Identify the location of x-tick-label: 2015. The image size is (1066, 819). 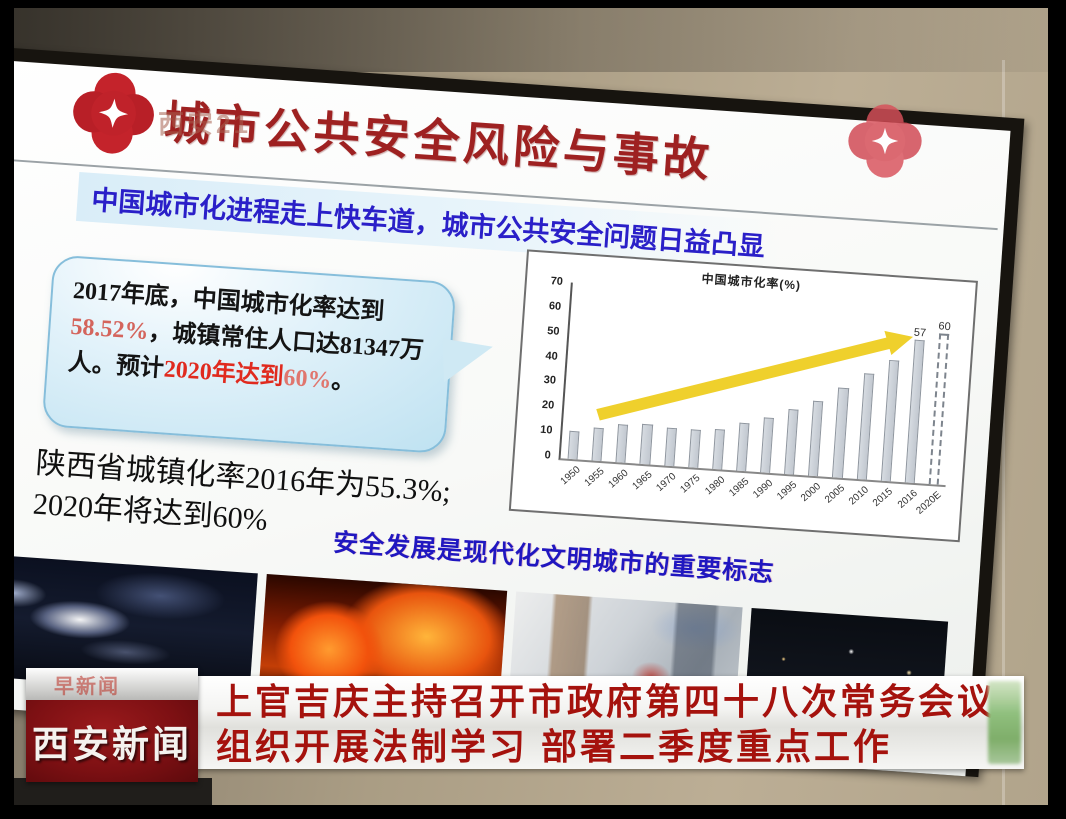
(883, 498).